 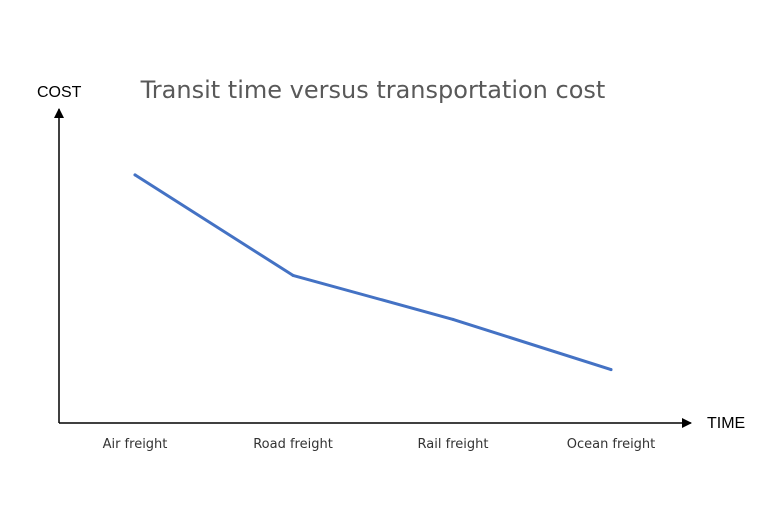 What do you see at coordinates (135, 444) in the screenshot?
I see `x-tick-label: Air freight` at bounding box center [135, 444].